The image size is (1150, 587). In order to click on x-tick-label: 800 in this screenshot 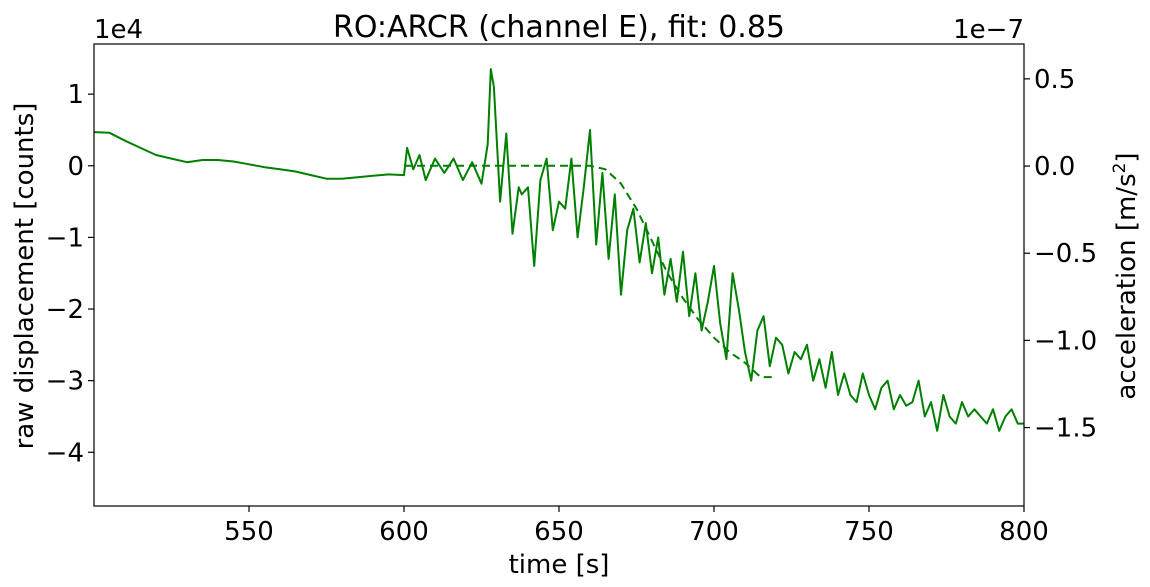, I will do `click(1024, 532)`.